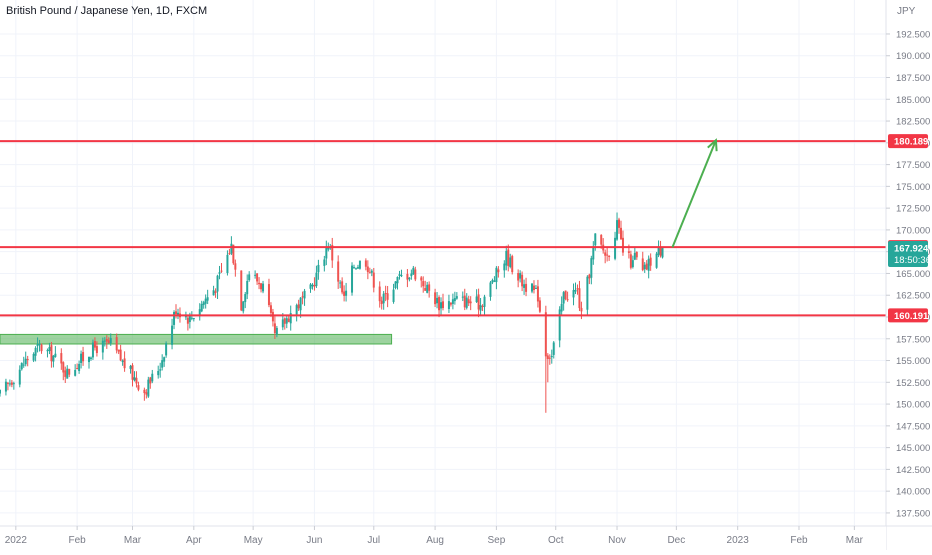 The image size is (932, 555). I want to click on price-tick-label: 182.500, so click(913, 122).